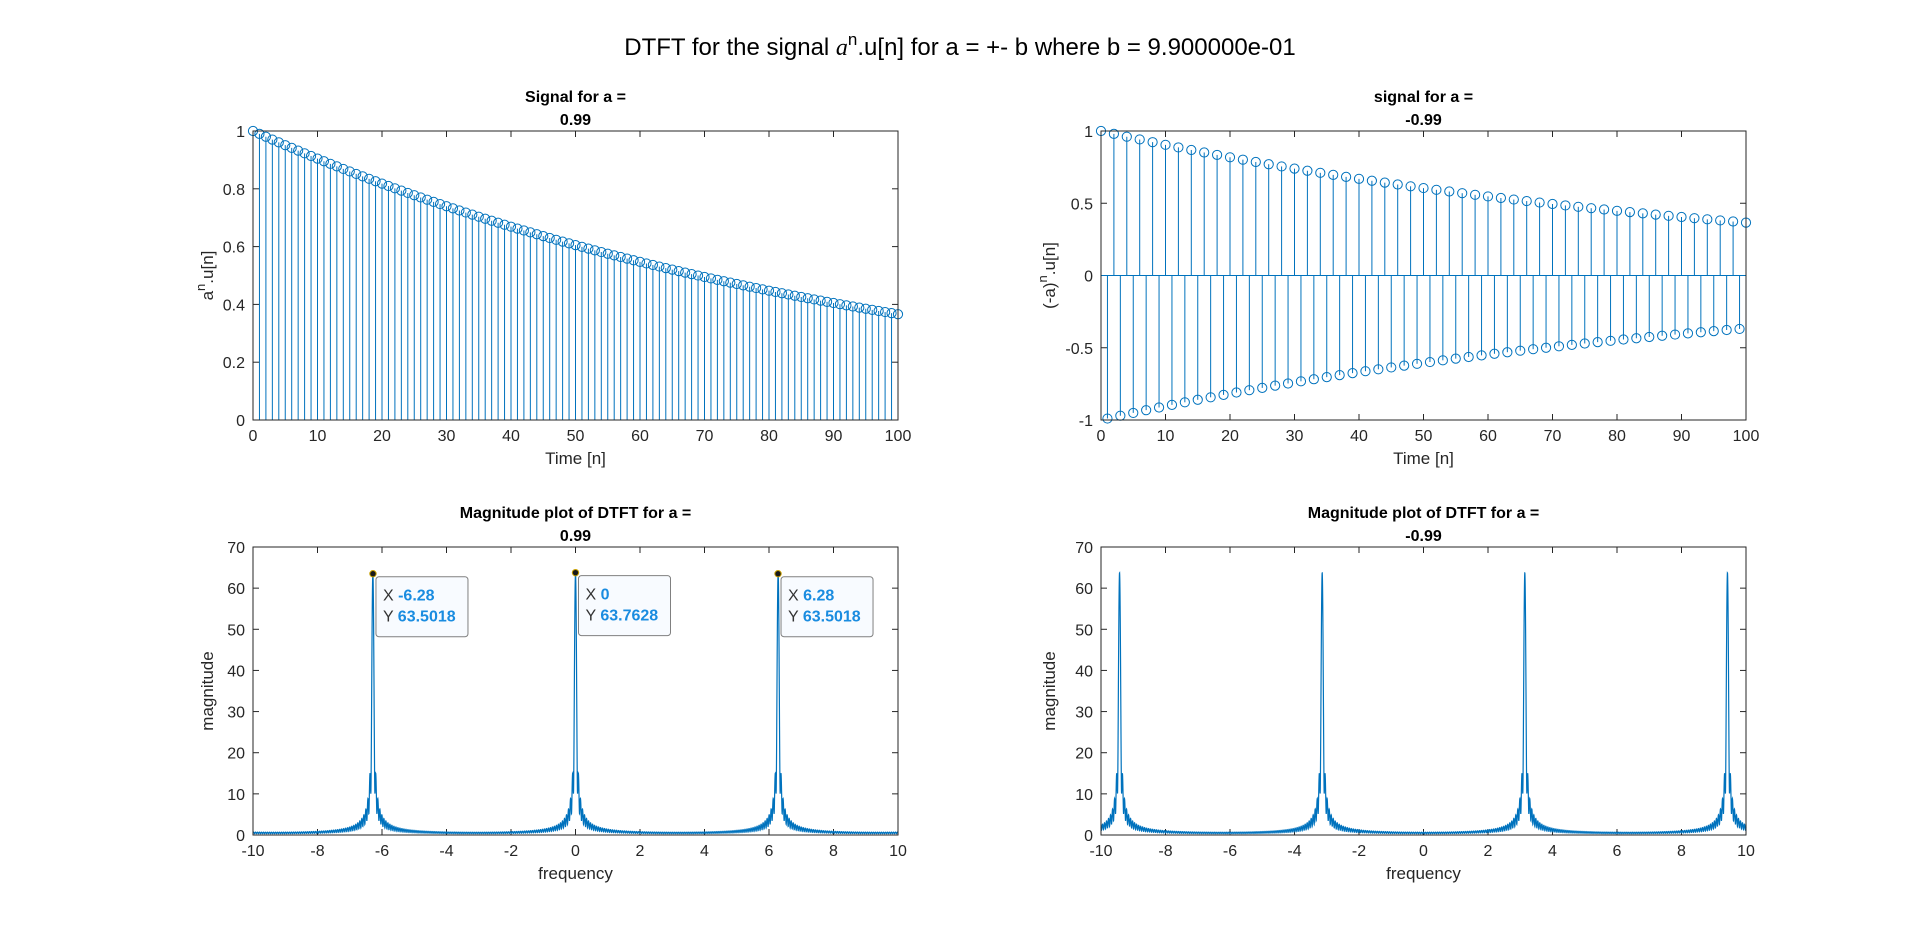  What do you see at coordinates (236, 589) in the screenshot?
I see `y-tick-label: 60` at bounding box center [236, 589].